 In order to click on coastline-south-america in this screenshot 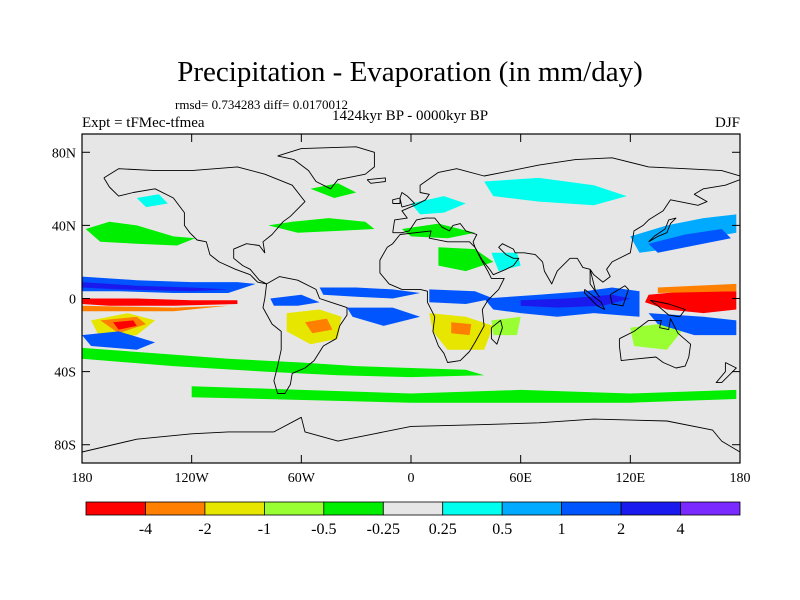, I will do `click(305, 335)`.